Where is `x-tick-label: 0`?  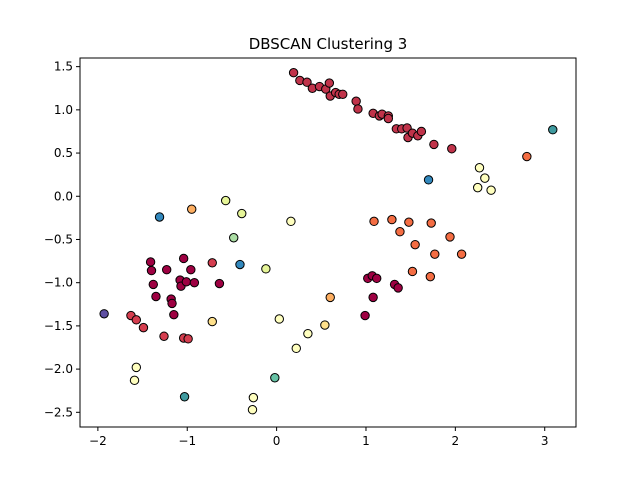 x-tick-label: 0 is located at coordinates (277, 441).